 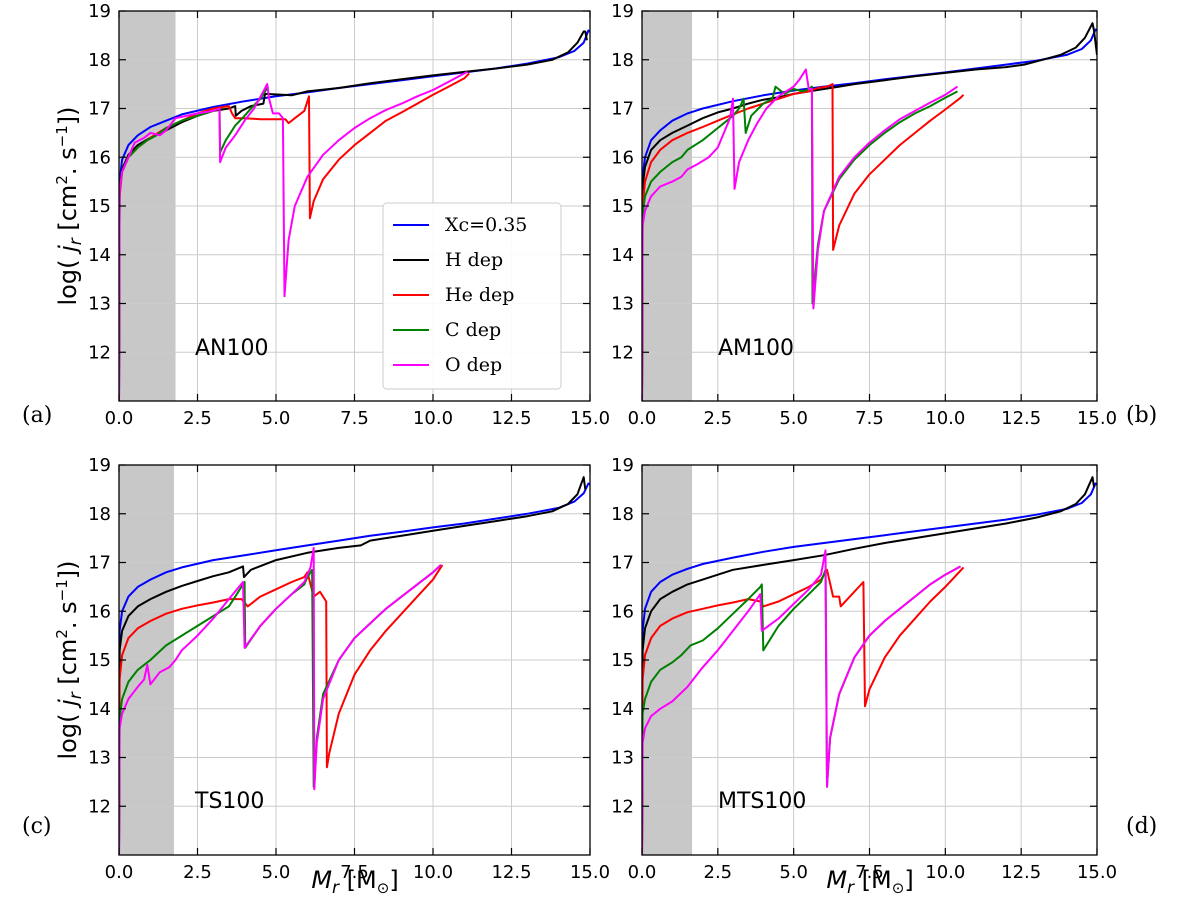 I want to click on y-label-log: log(, so click(x=68, y=279).